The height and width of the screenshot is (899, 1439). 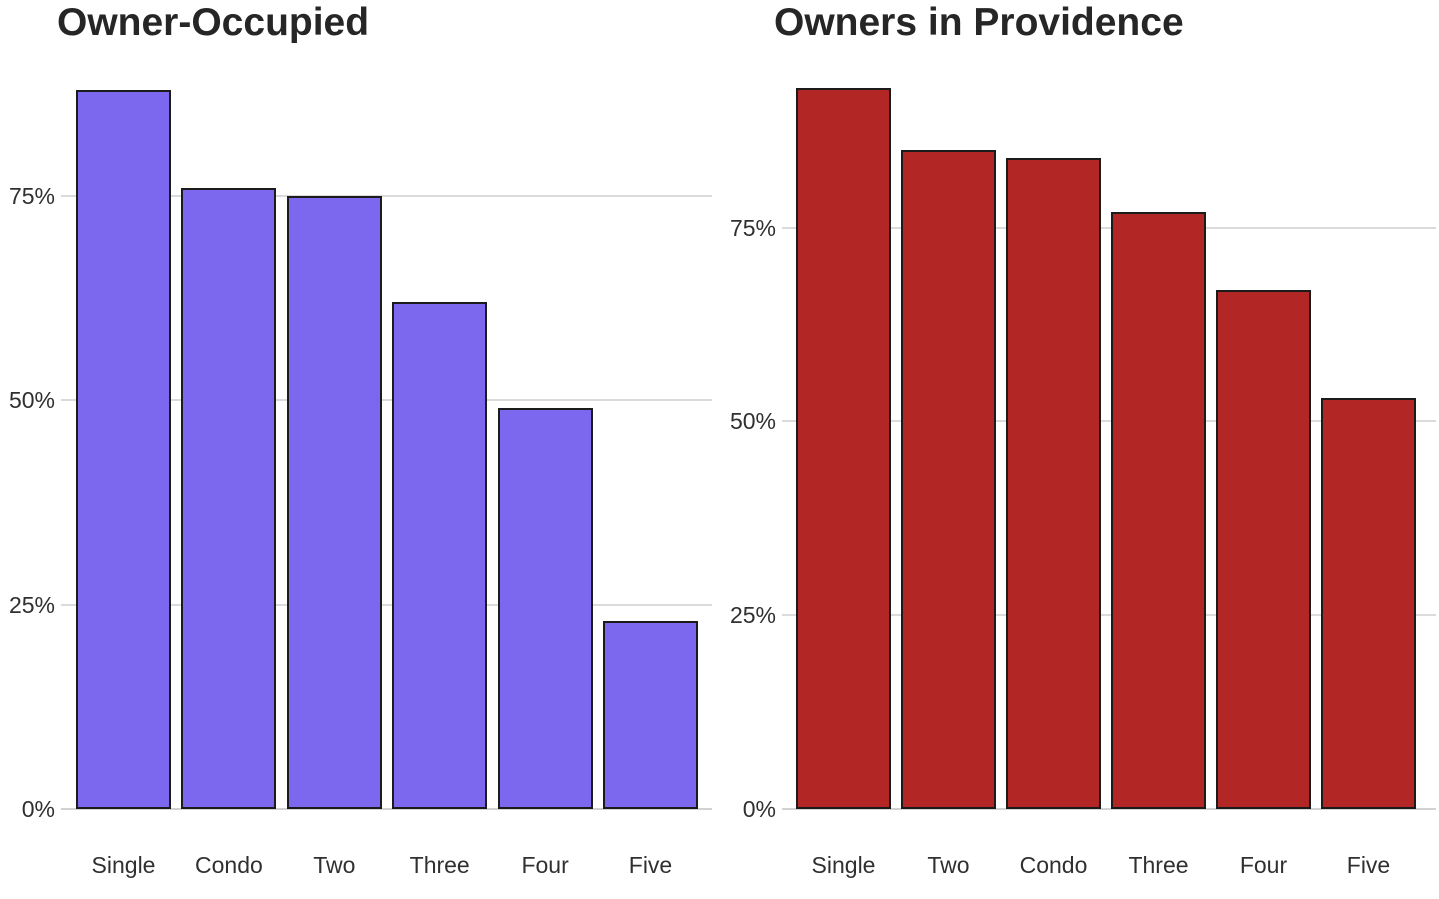 I want to click on chart-title-owners-in-providence: Owners in Providence, so click(x=979, y=22).